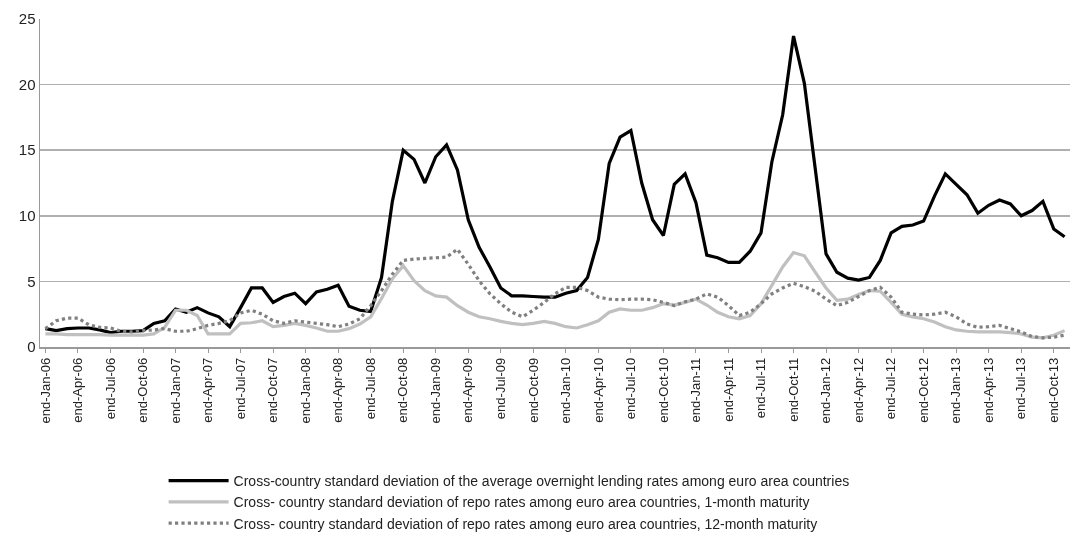  I want to click on x-tick-label: end-Oct-13, so click(1053, 390).